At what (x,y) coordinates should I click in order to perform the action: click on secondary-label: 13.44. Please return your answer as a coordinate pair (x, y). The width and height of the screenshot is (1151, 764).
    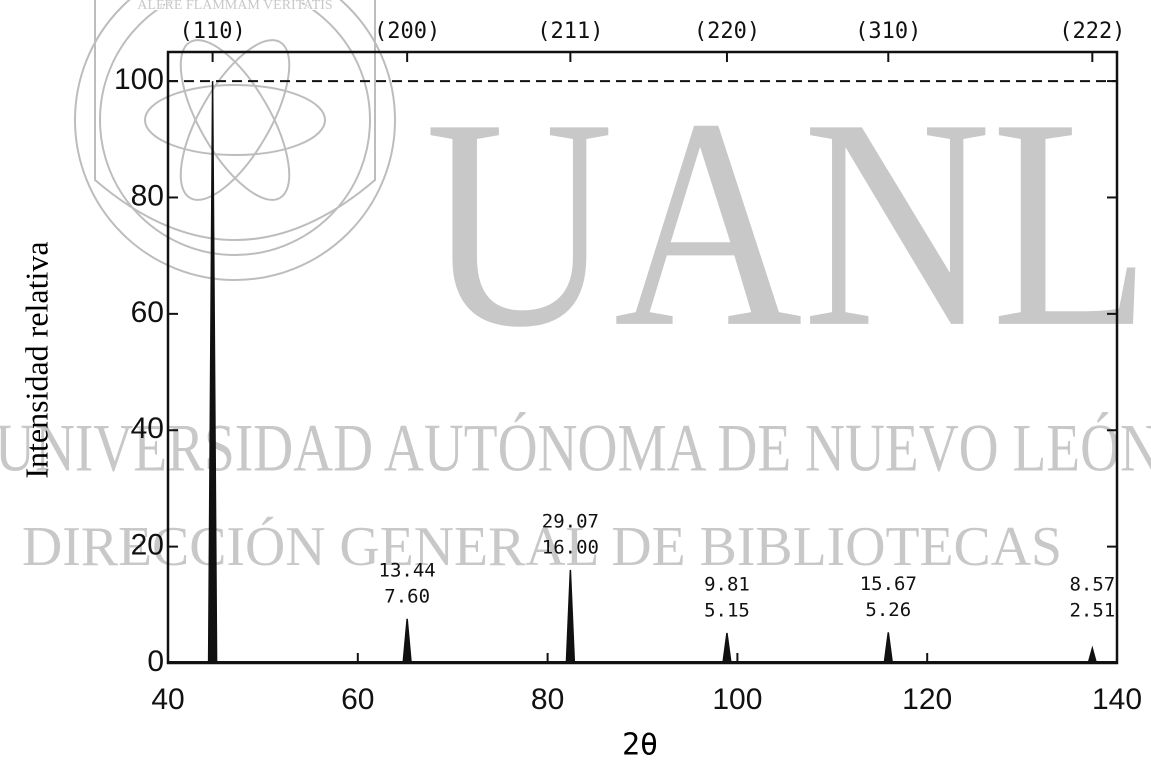
    Looking at the image, I should click on (407, 570).